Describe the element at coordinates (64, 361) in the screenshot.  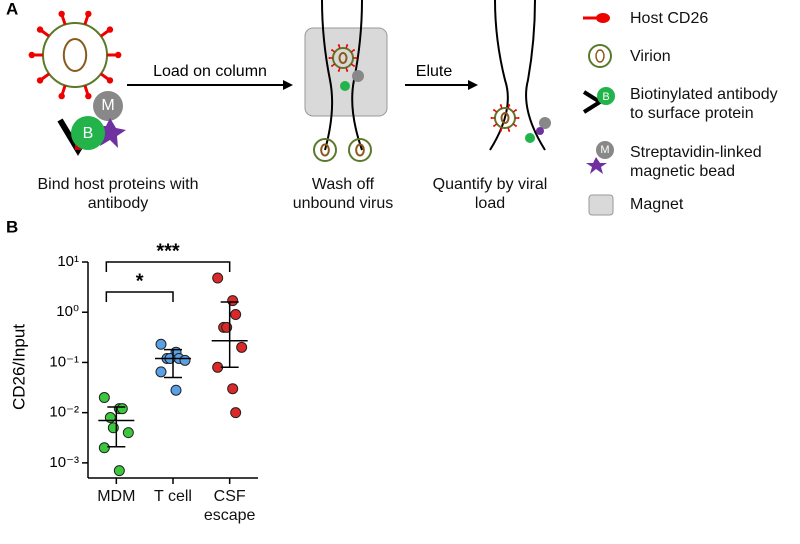
I see `y-tick-label: 10⁻¹` at that location.